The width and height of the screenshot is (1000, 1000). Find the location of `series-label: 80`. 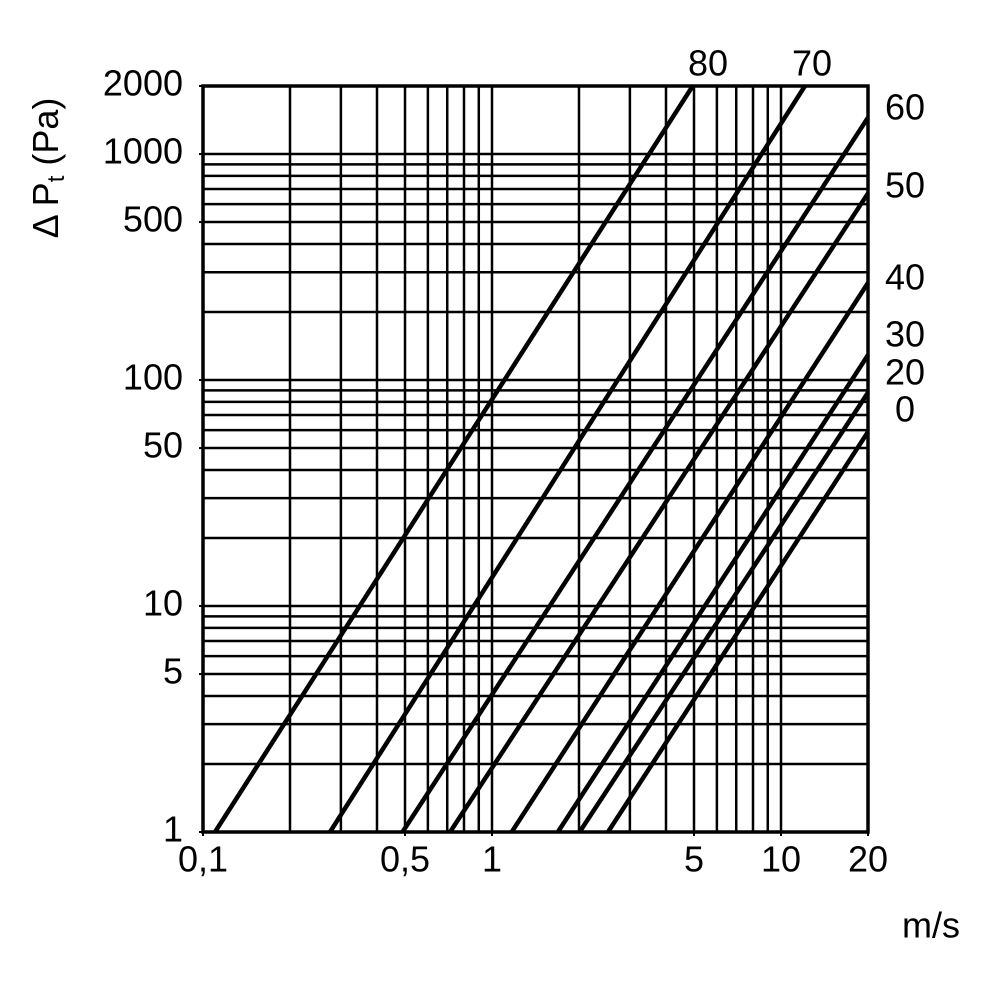

series-label: 80 is located at coordinates (708, 63).